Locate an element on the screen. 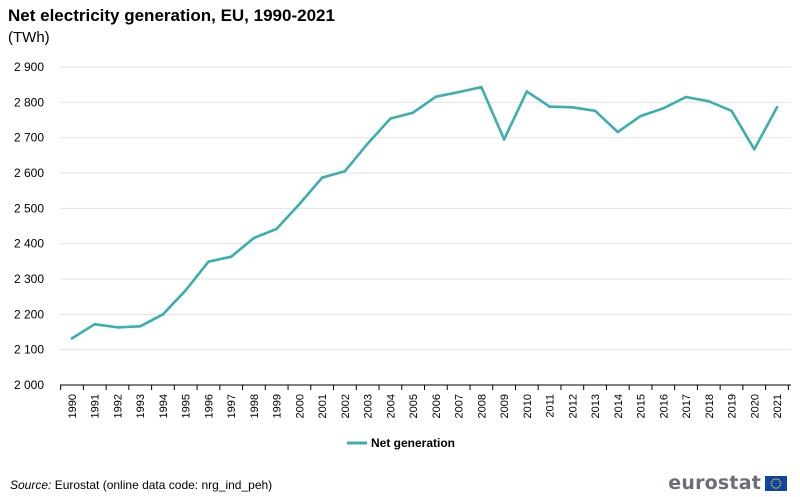 This screenshot has height=497, width=800. x-tick-label: 2015 is located at coordinates (642, 406).